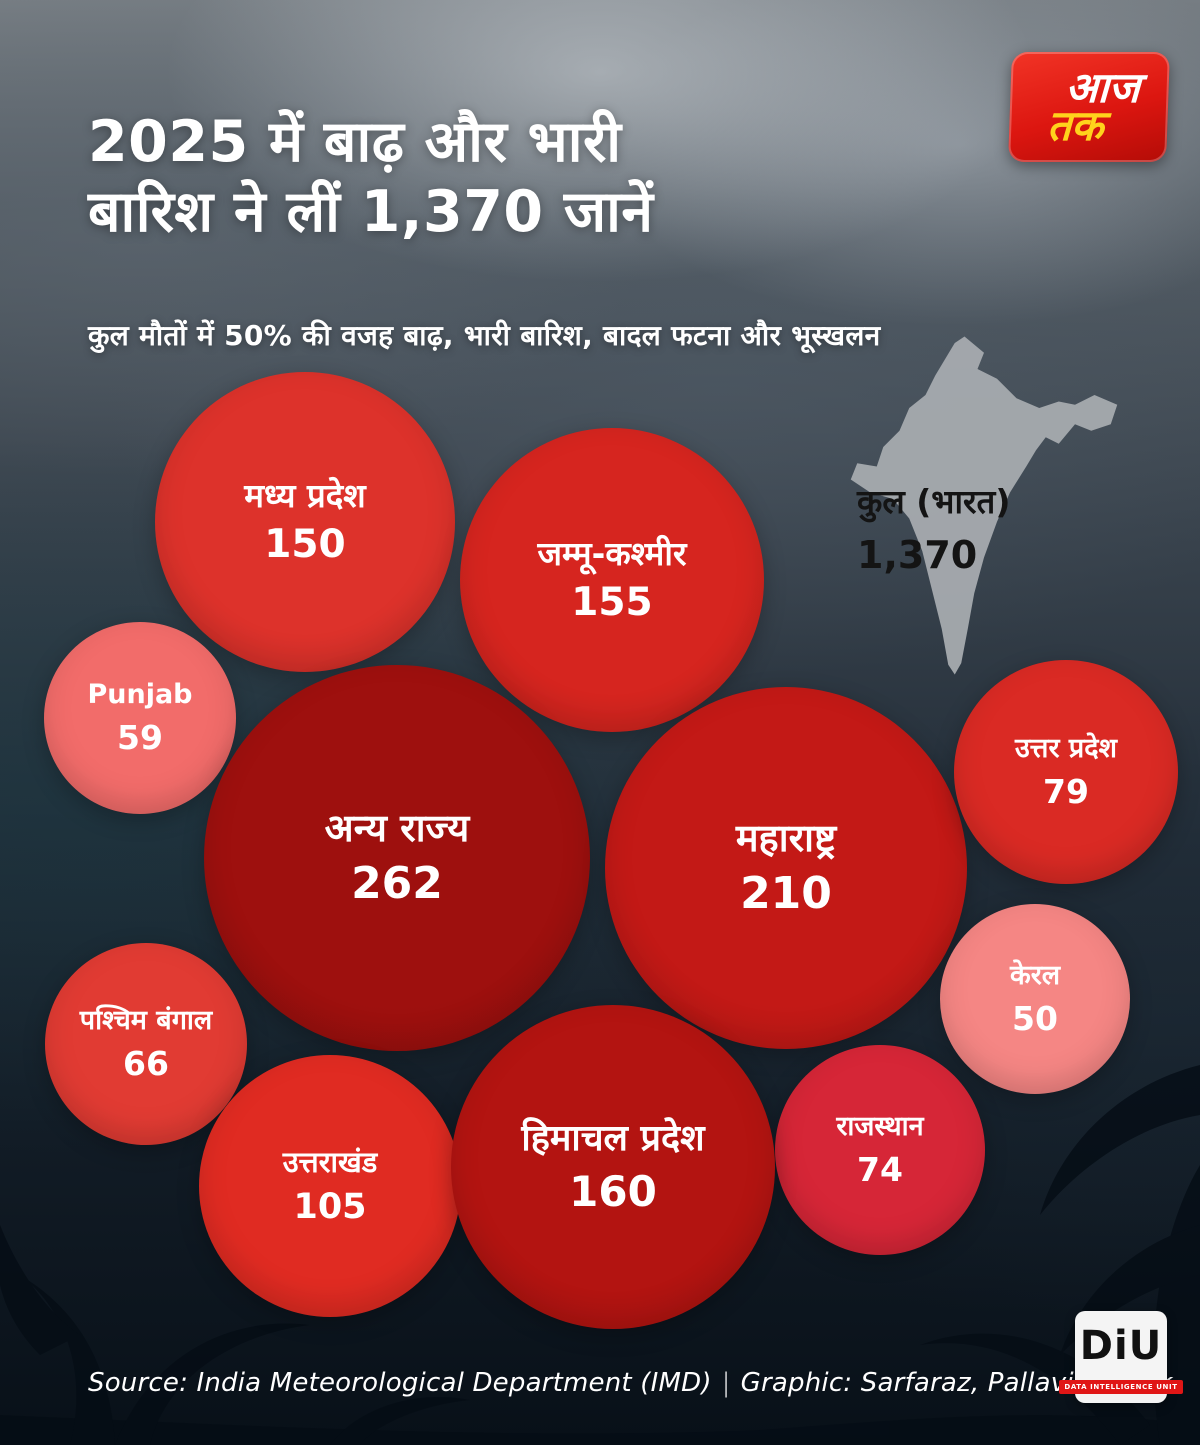 This screenshot has width=1200, height=1445. Describe the element at coordinates (305, 495) in the screenshot. I see `bubble-label-madhya-pradesh: मध्य प्रदेश` at that location.